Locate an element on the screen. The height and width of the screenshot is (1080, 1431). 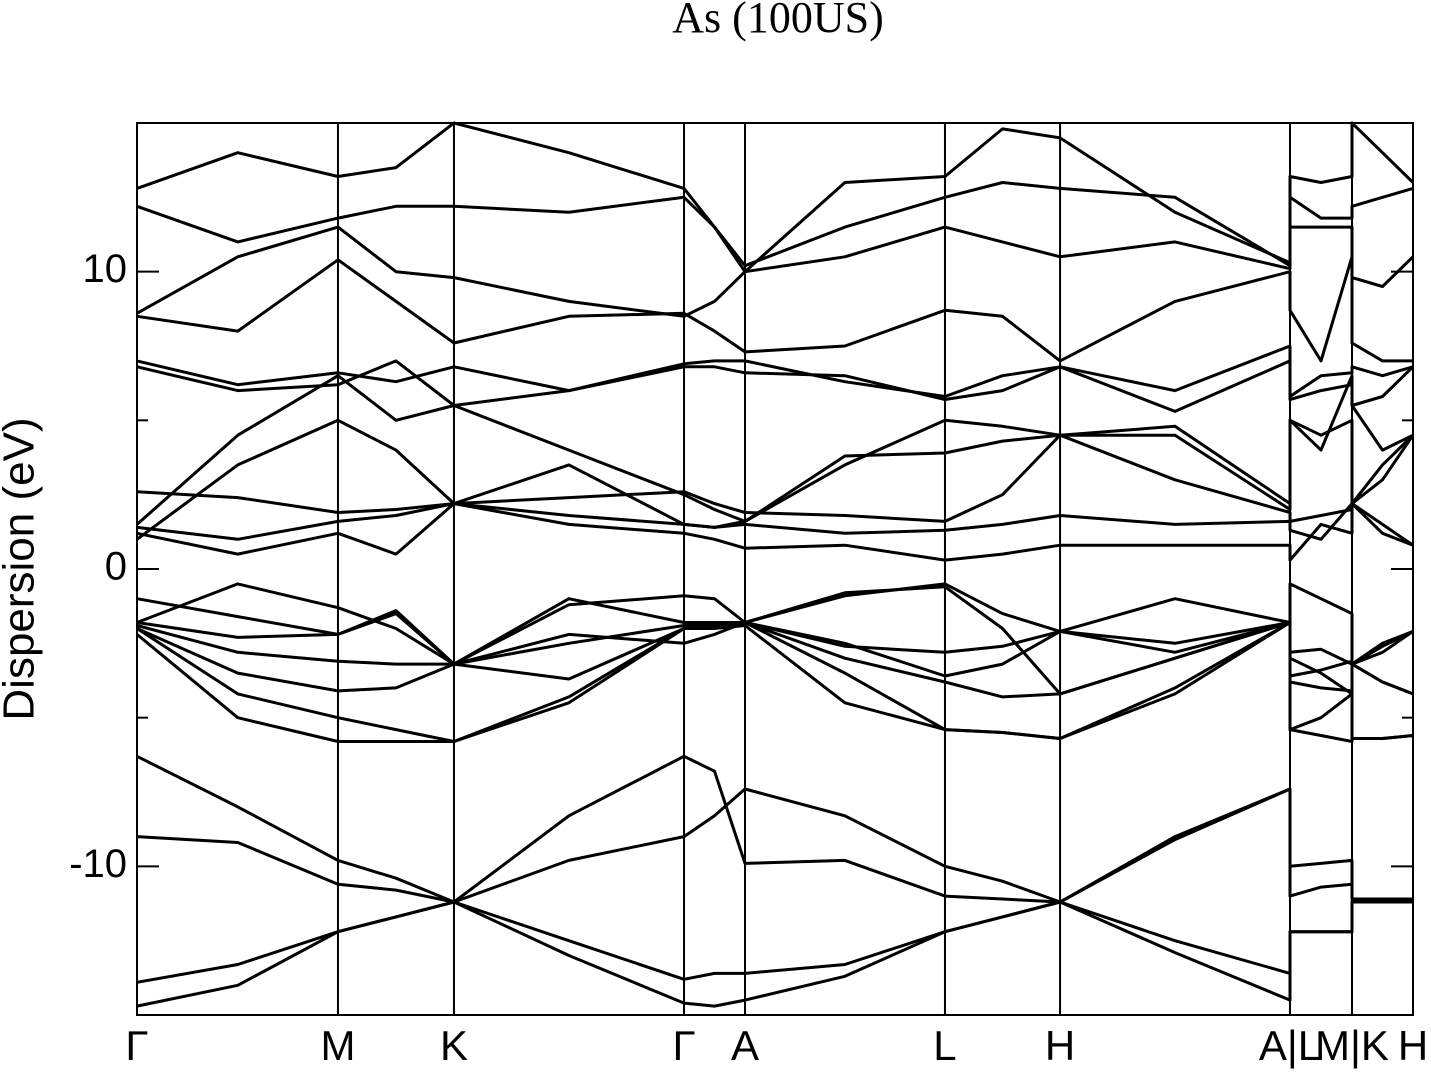
y-tick-label: 0 is located at coordinates (116, 567).